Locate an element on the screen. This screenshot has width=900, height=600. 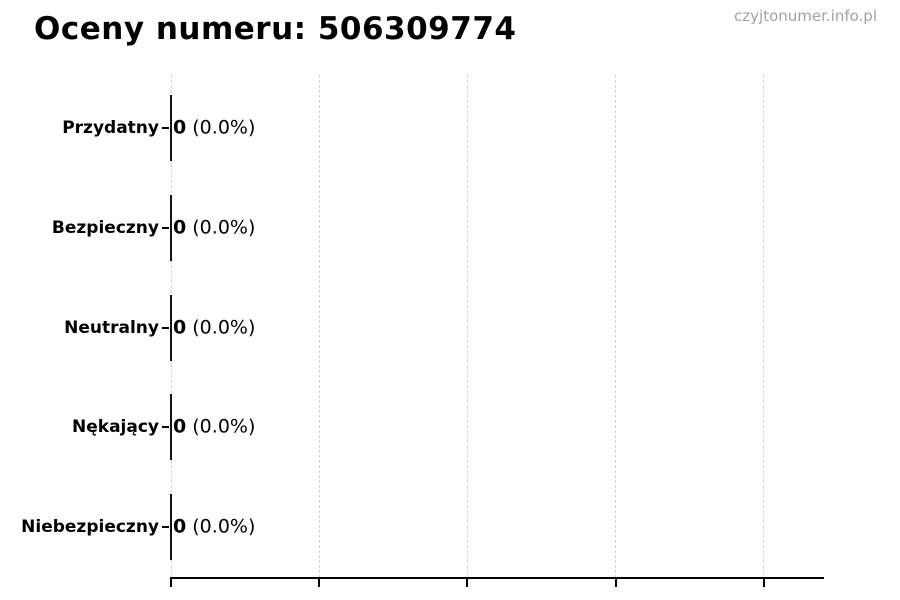
category-label: Neutralny is located at coordinates (111, 327).